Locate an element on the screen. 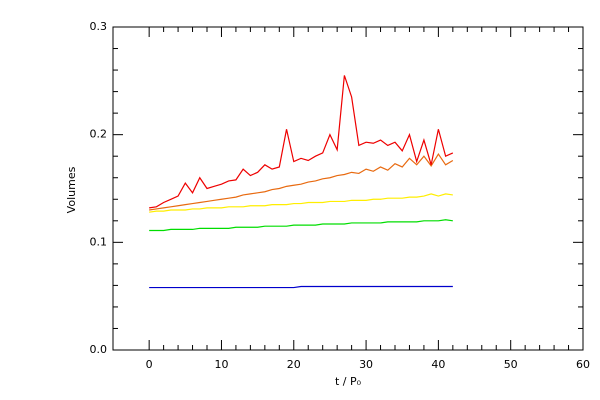 Image resolution: width=600 pixels, height=400 pixels. y-tick-label: 0.2 is located at coordinates (99, 134).